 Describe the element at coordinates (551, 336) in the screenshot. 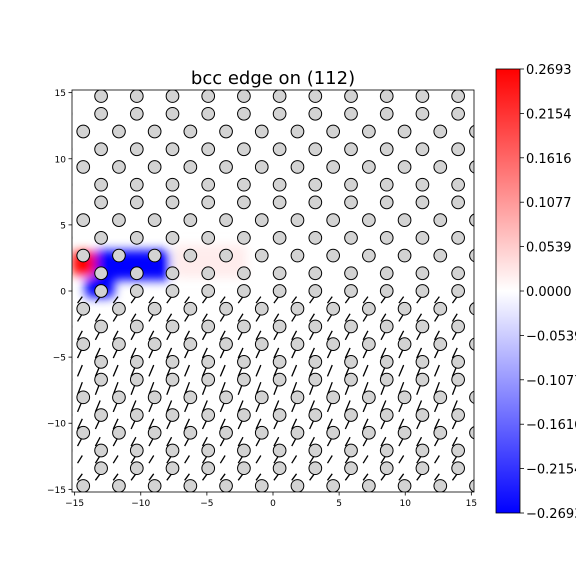

I see `colorbar-tick-label: −0.0539` at that location.